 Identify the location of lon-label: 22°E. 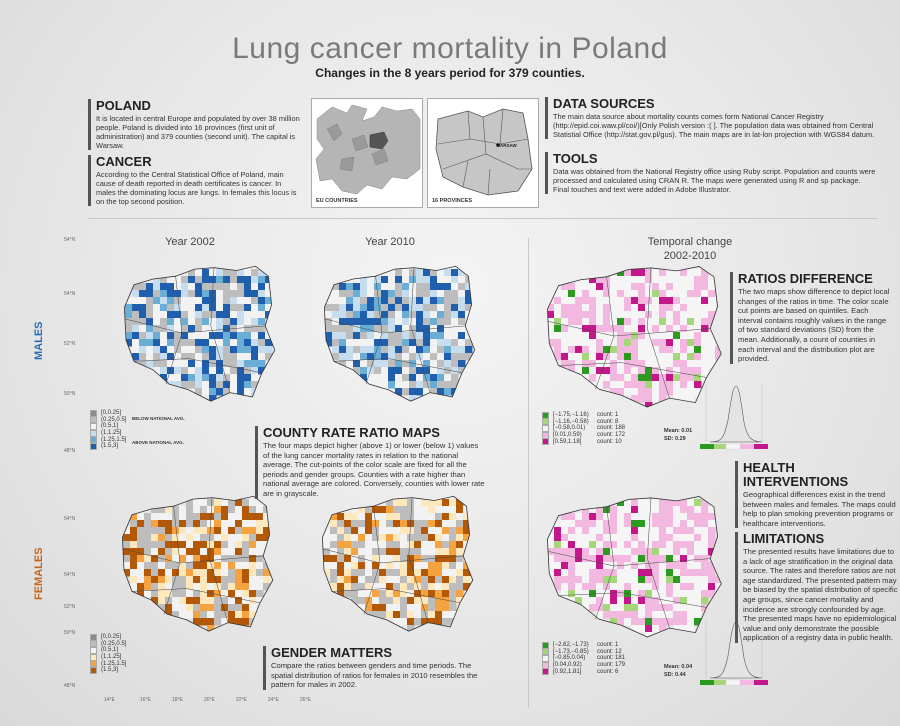
(241, 700).